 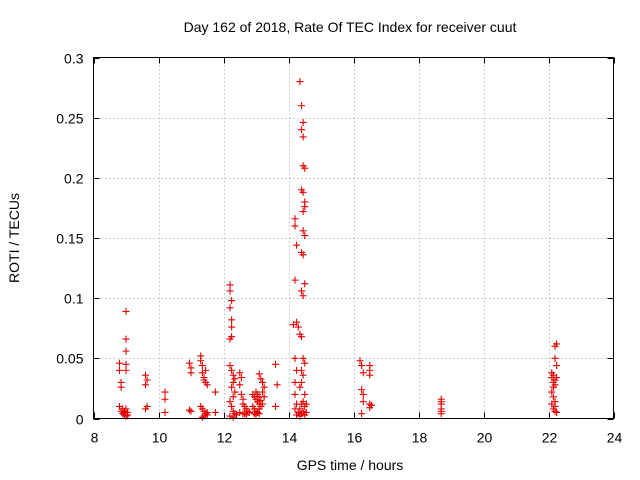 What do you see at coordinates (485, 438) in the screenshot?
I see `x-tick-label: 20` at bounding box center [485, 438].